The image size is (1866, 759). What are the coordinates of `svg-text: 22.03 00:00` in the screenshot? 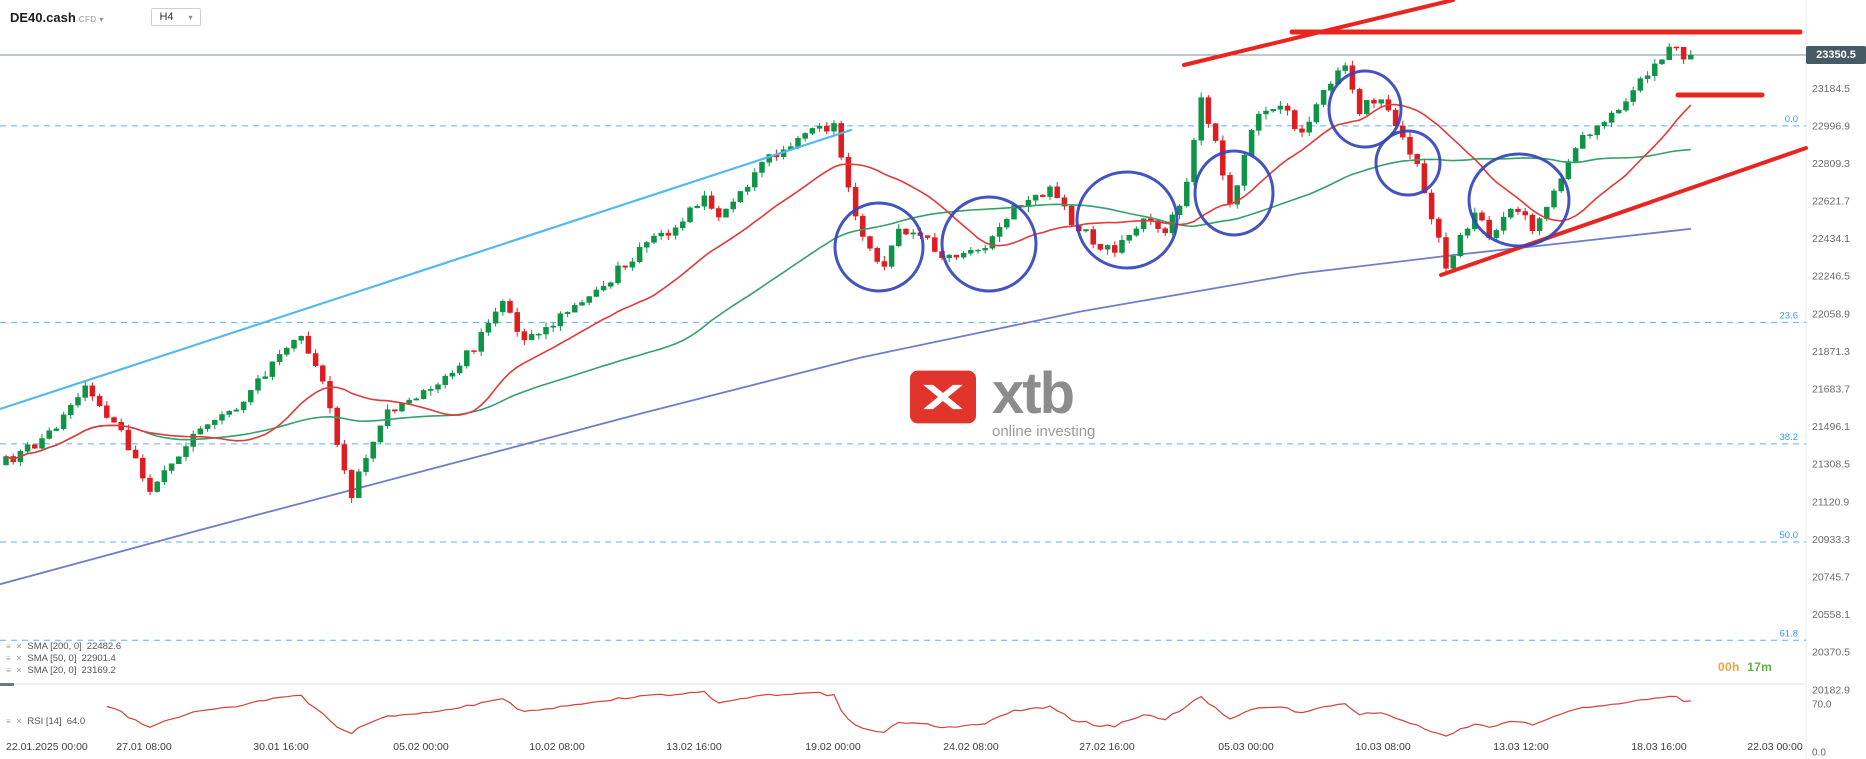 It's located at (1775, 747).